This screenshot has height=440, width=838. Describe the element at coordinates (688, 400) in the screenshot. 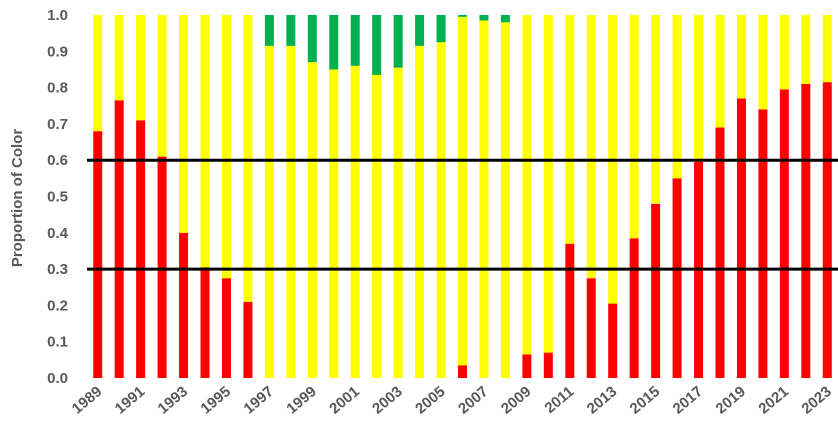

I see `x-tick-label: 2017` at that location.